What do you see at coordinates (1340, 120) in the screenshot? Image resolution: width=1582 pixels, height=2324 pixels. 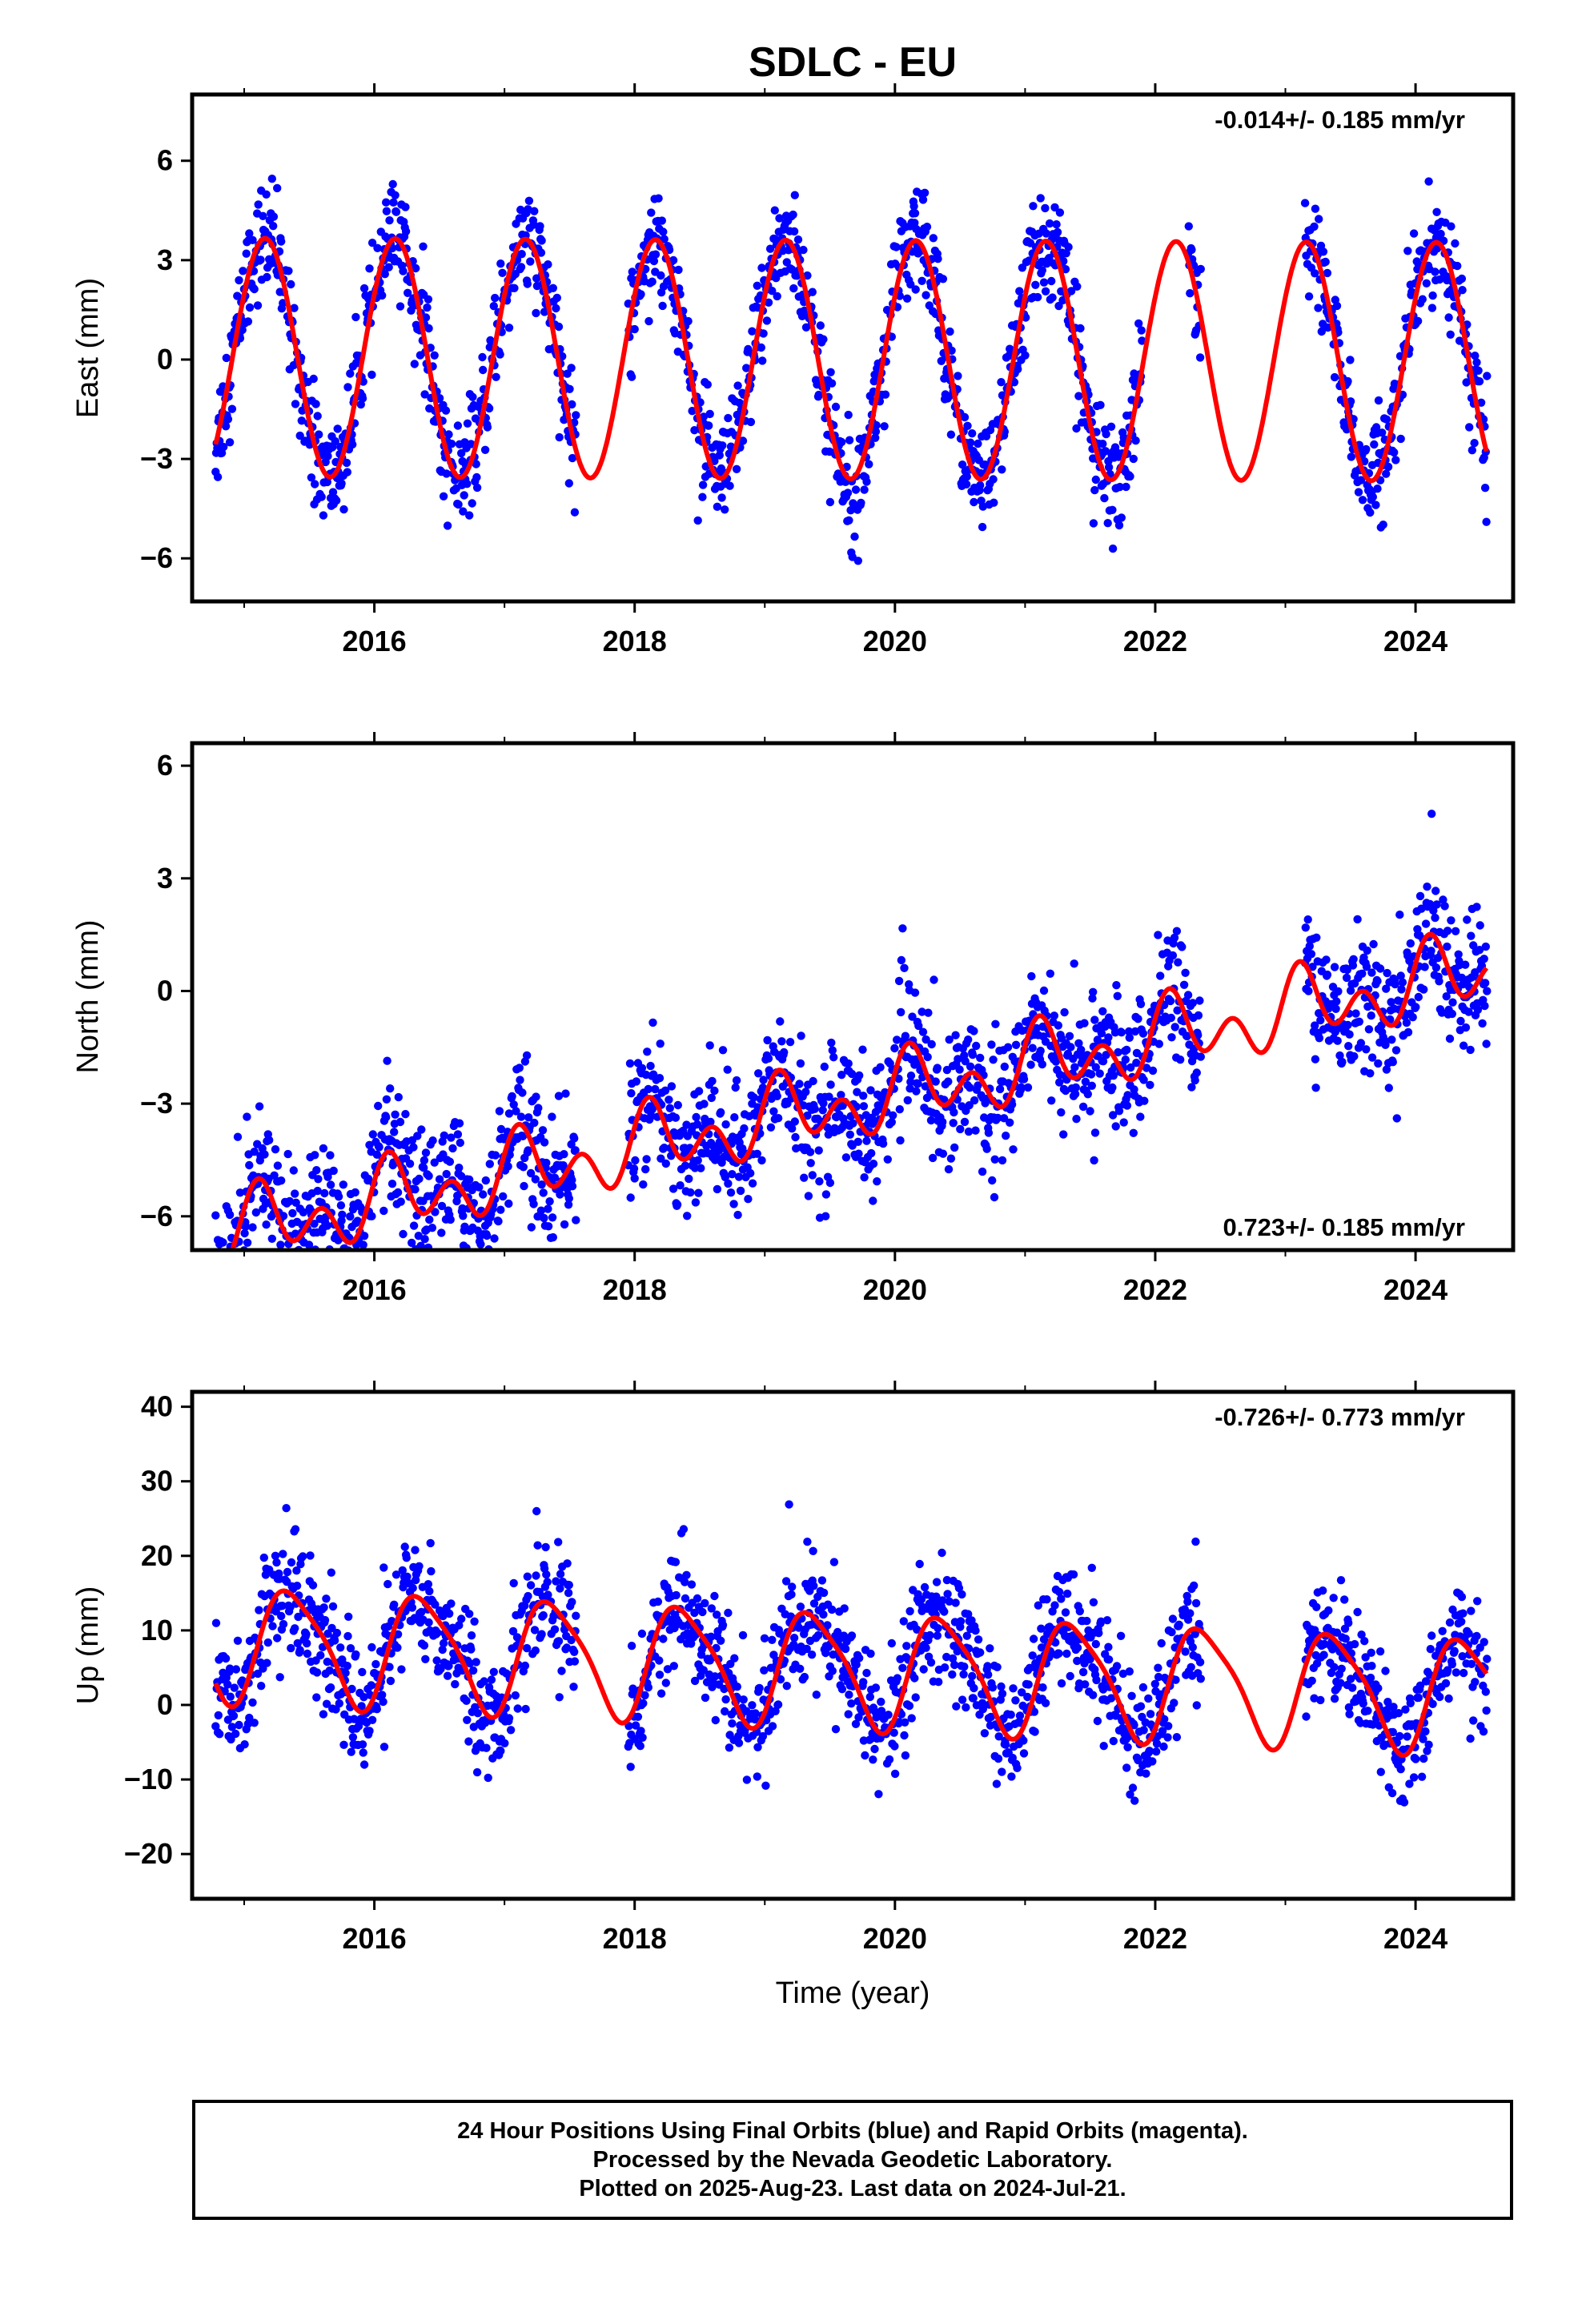 I see `rate-annotation: -0.014+/- 0.185 mm/yr` at bounding box center [1340, 120].